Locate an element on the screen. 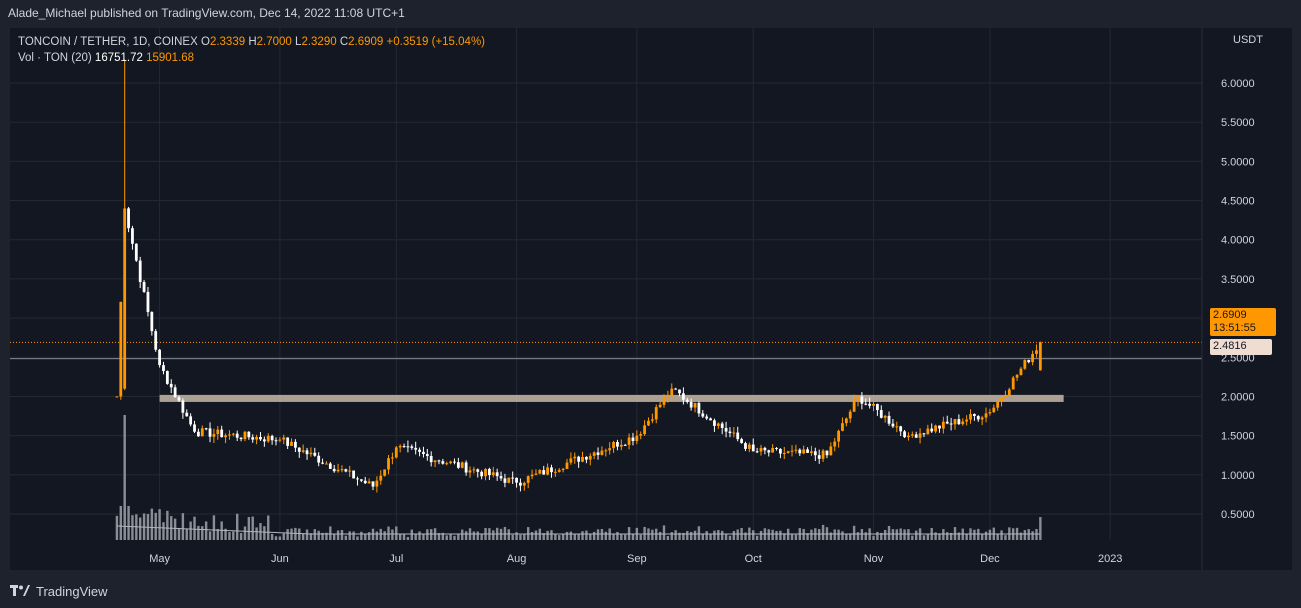  symbol-name: TONCOIN / TETHER, 1D, COINEX is located at coordinates (108, 42).